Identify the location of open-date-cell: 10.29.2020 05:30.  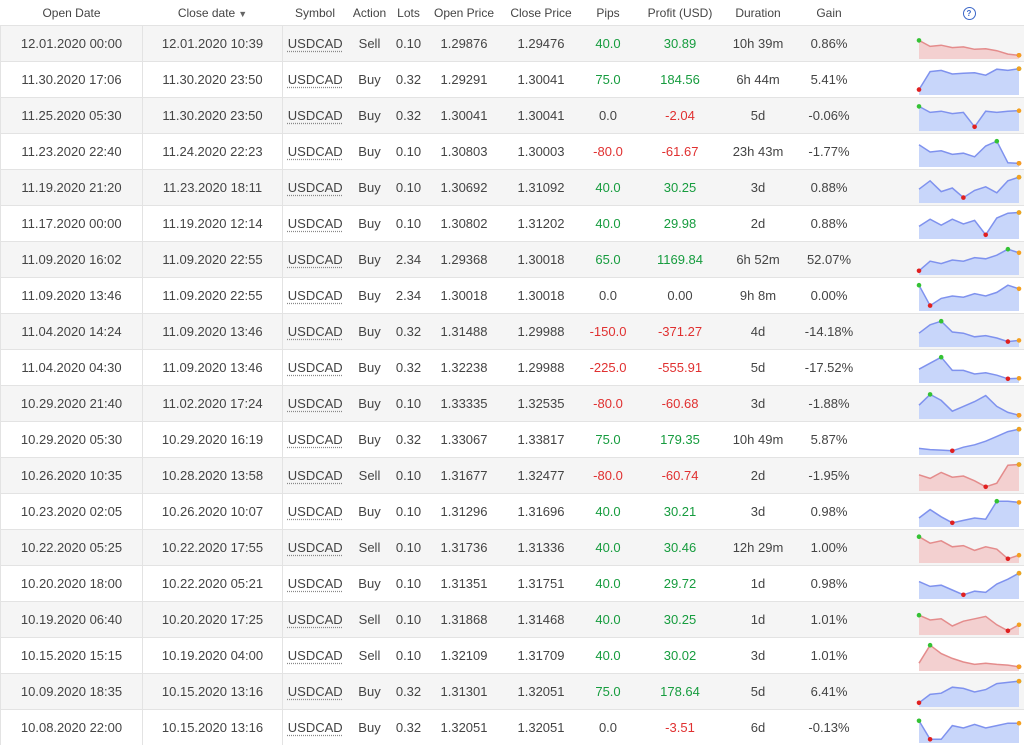
(71, 439).